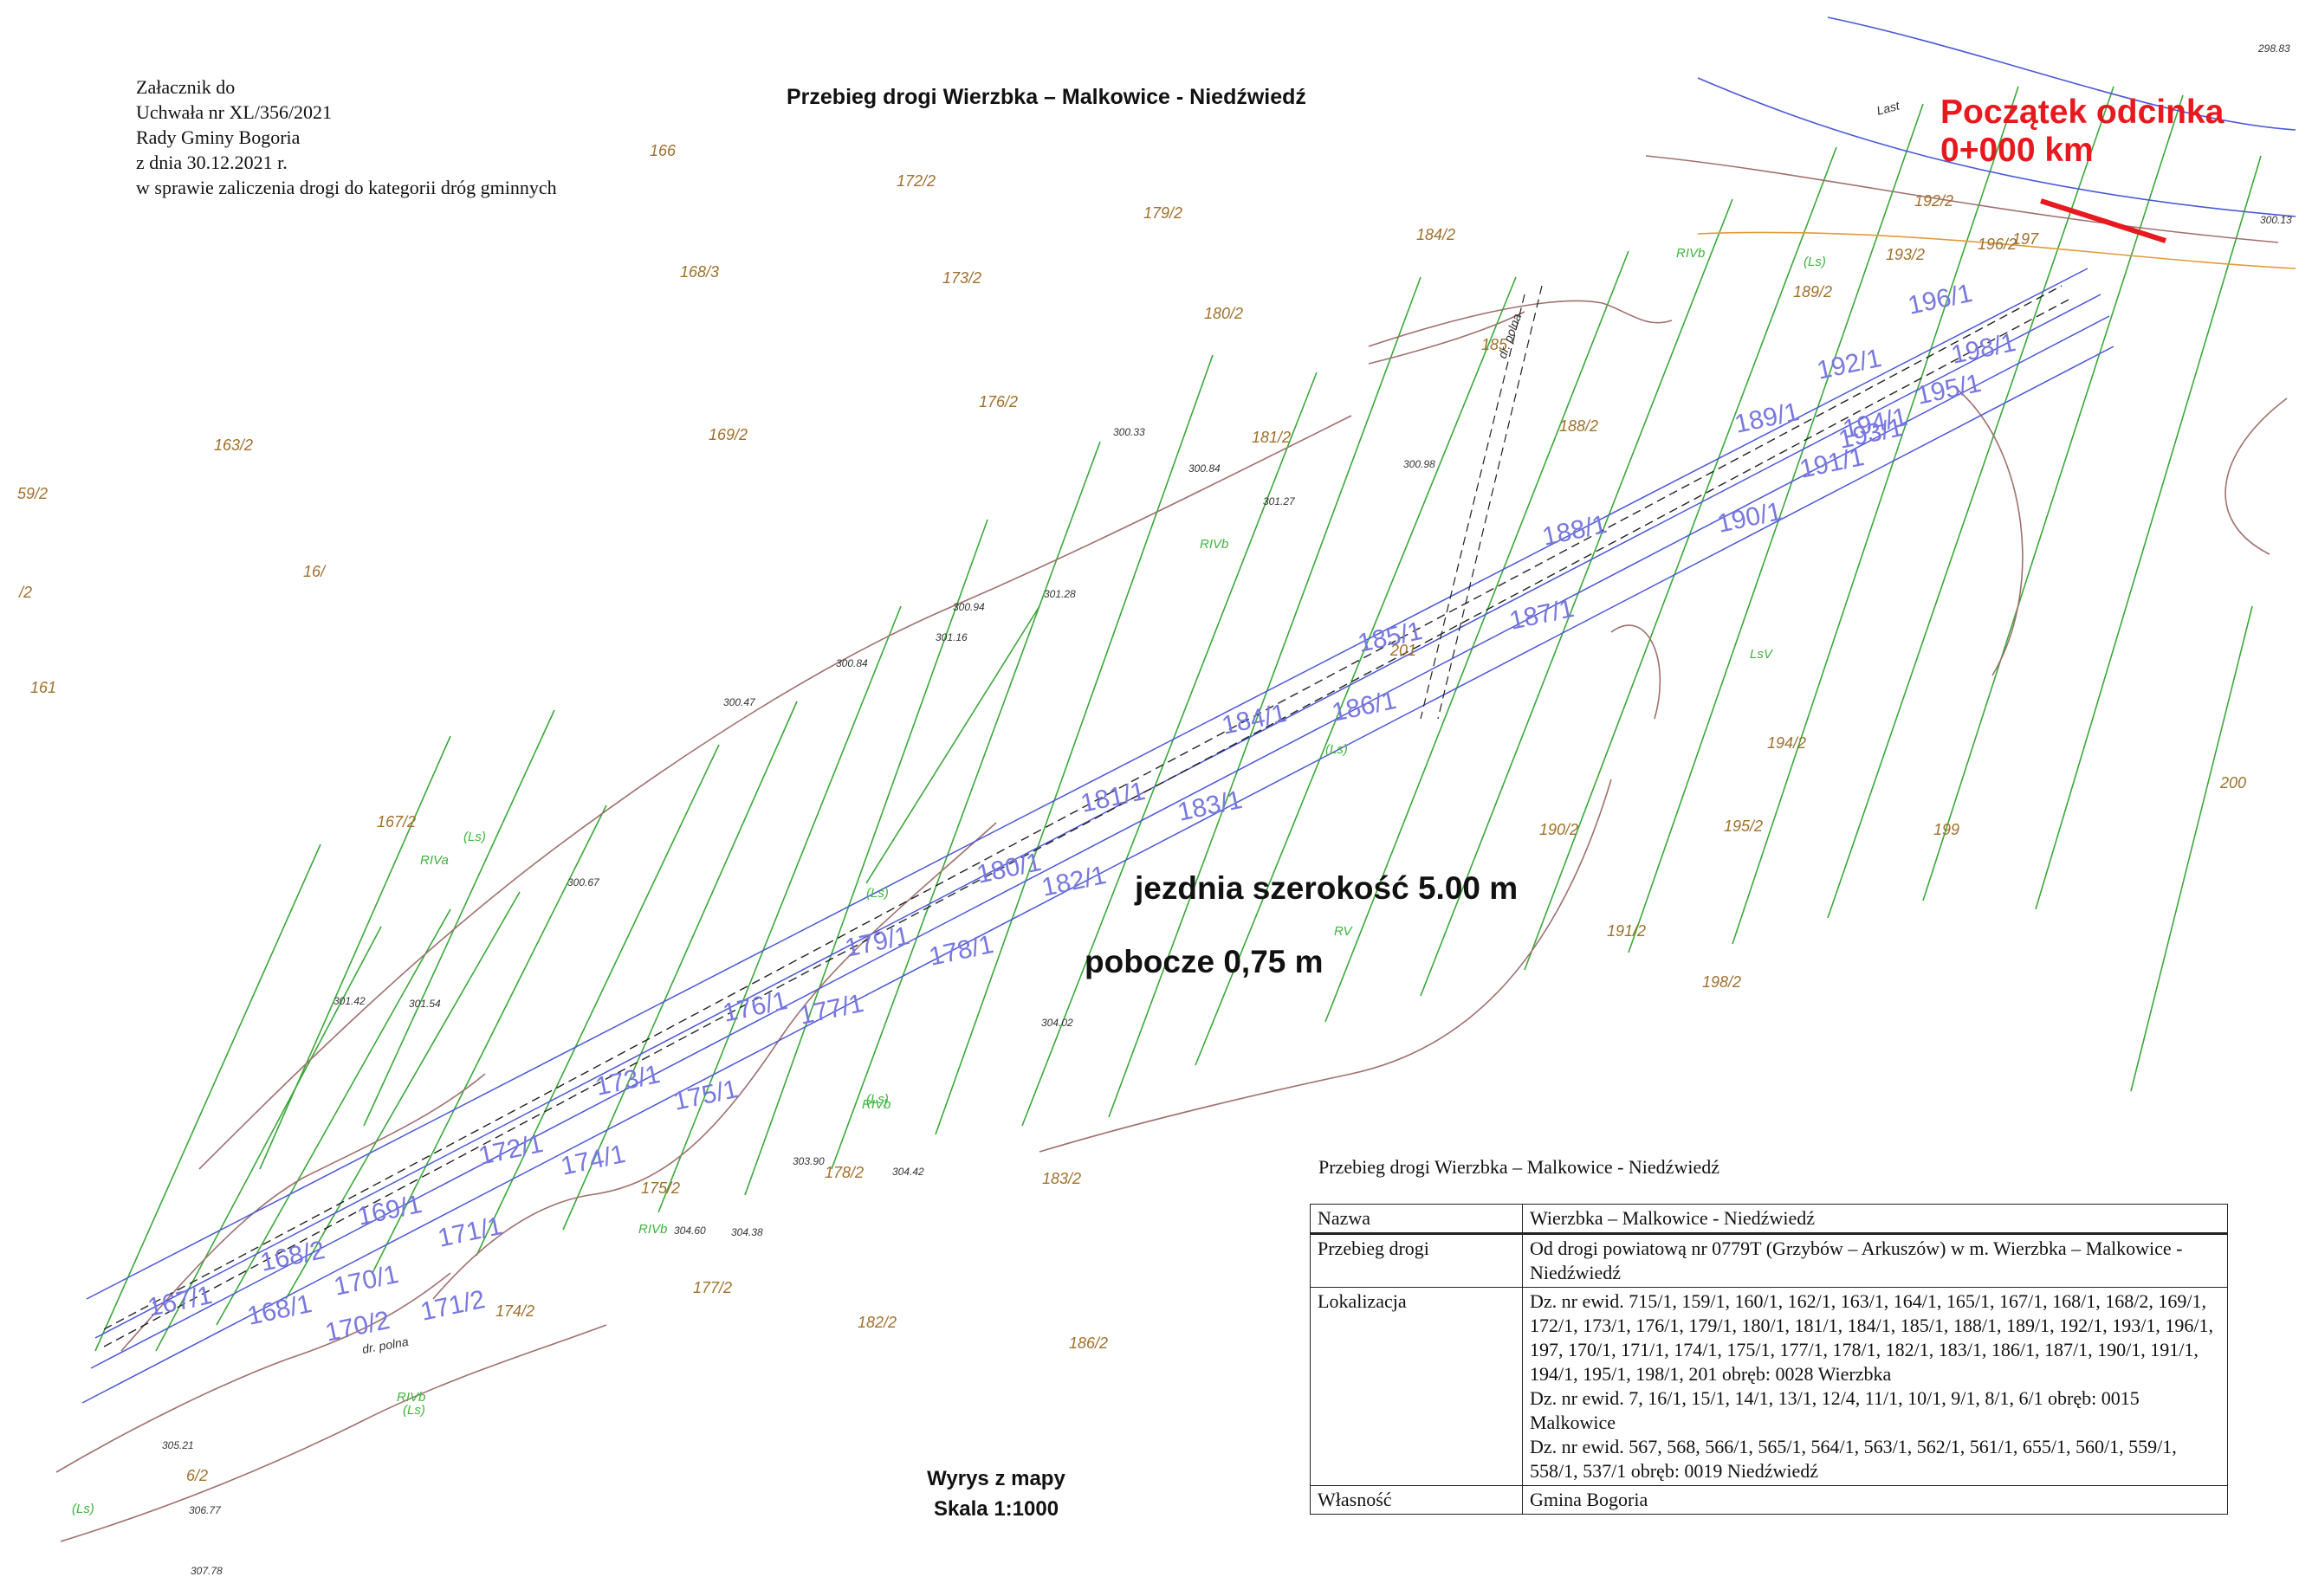 This screenshot has height=1596, width=2312. What do you see at coordinates (1344, 931) in the screenshot?
I see `land-class-label: RV` at bounding box center [1344, 931].